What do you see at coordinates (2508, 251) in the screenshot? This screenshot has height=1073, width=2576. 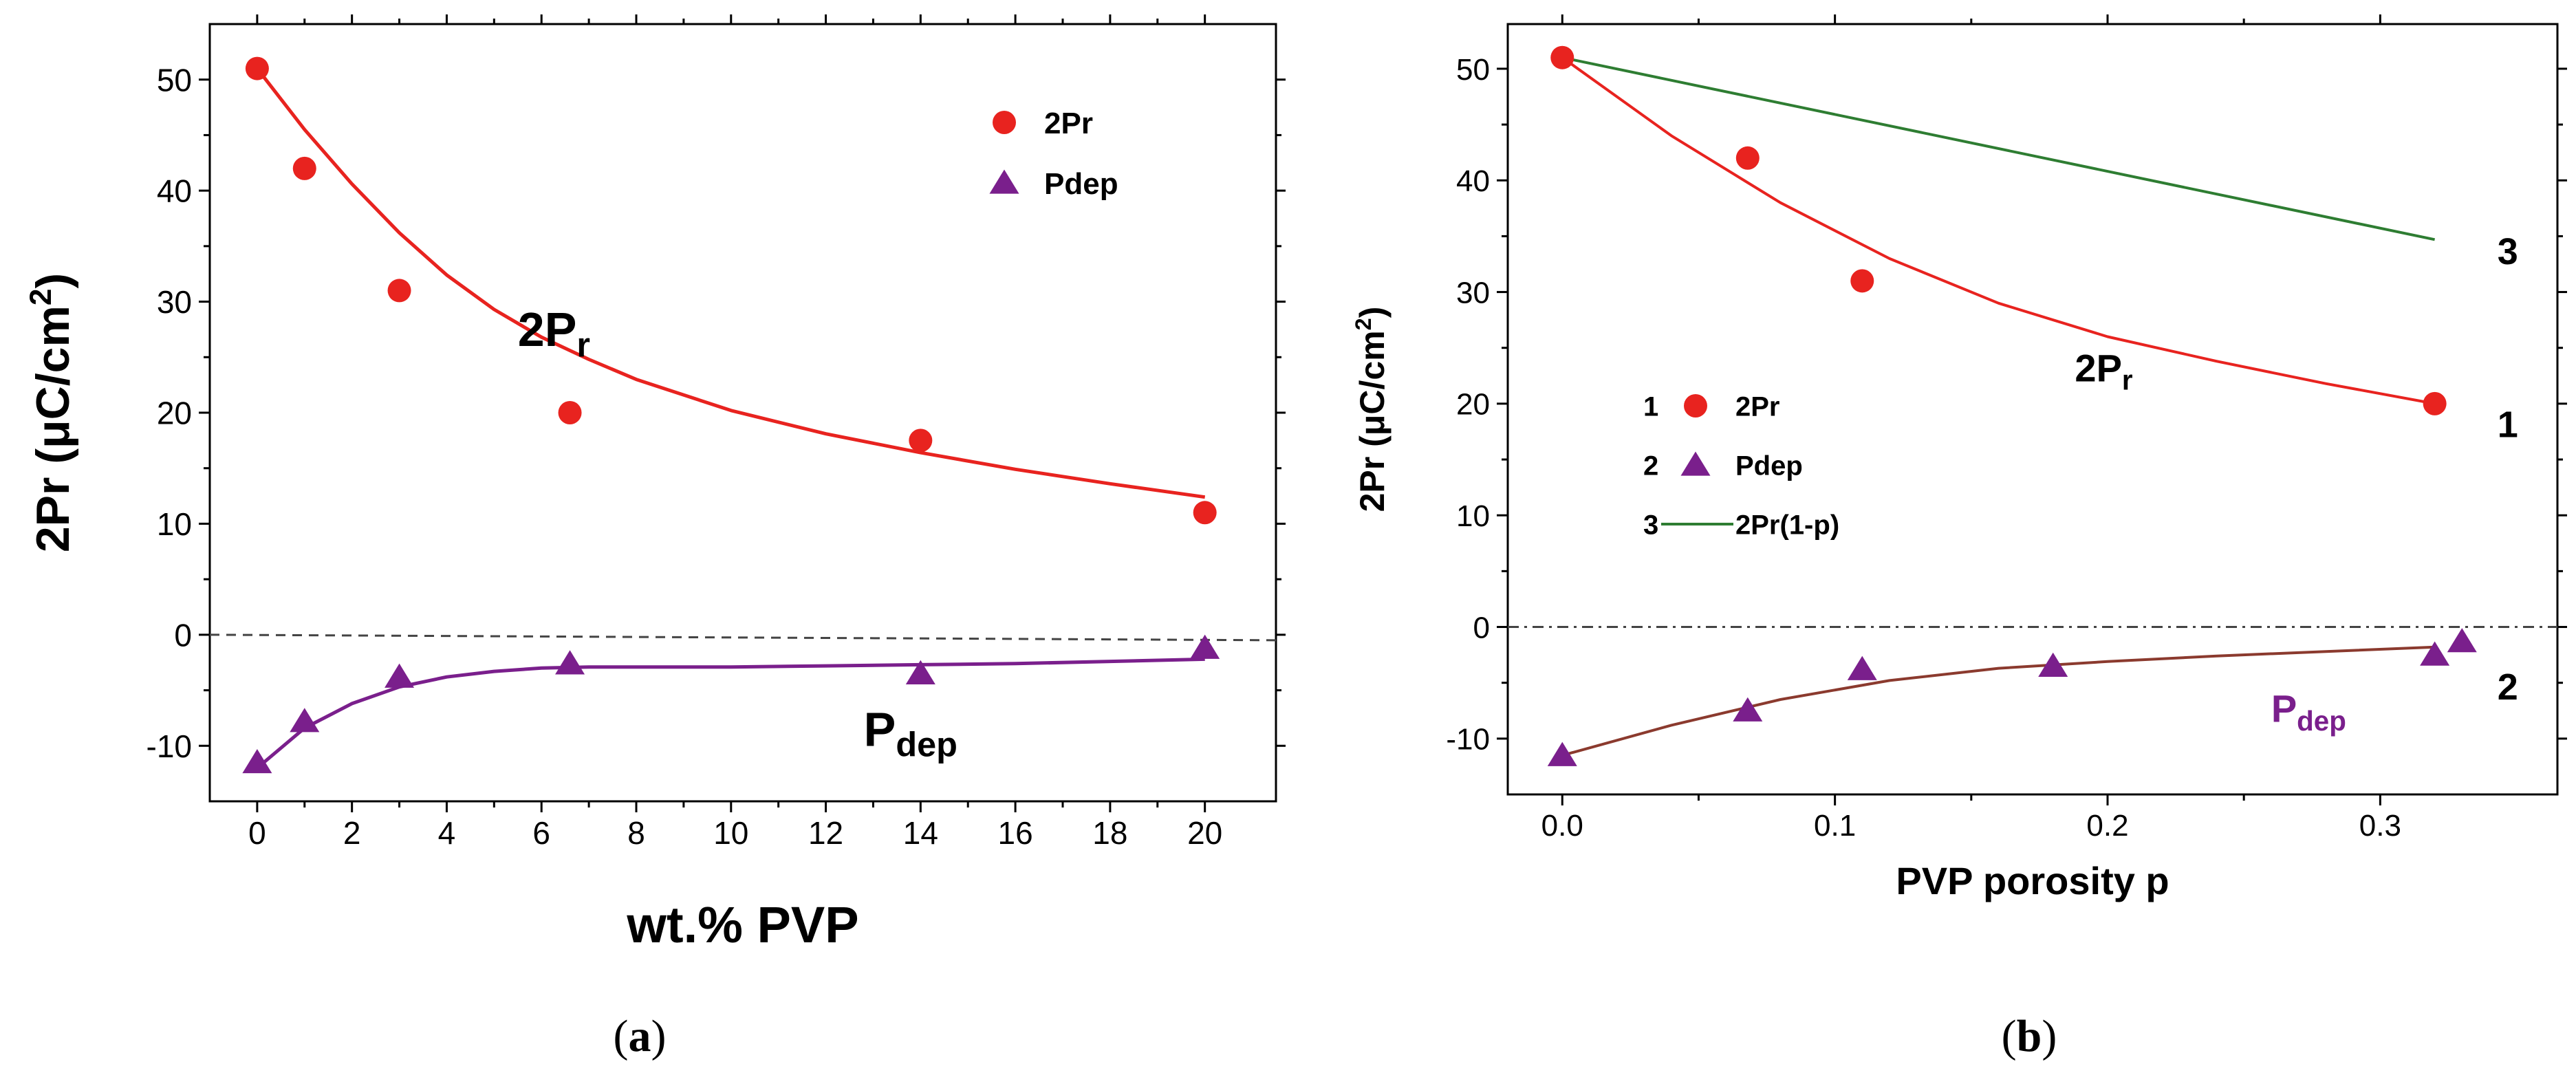 I see `annotation-3: 3` at bounding box center [2508, 251].